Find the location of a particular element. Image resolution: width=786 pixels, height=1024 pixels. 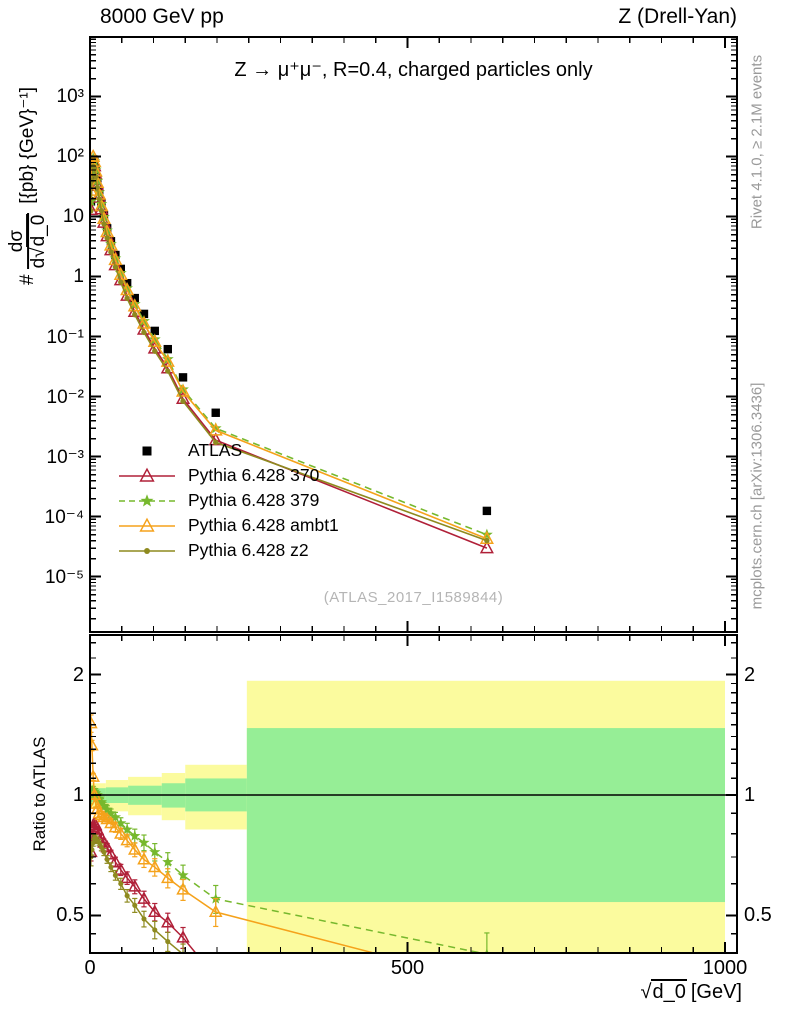

main-y-tick-label: 10⁻⁵ is located at coordinates (64, 577).